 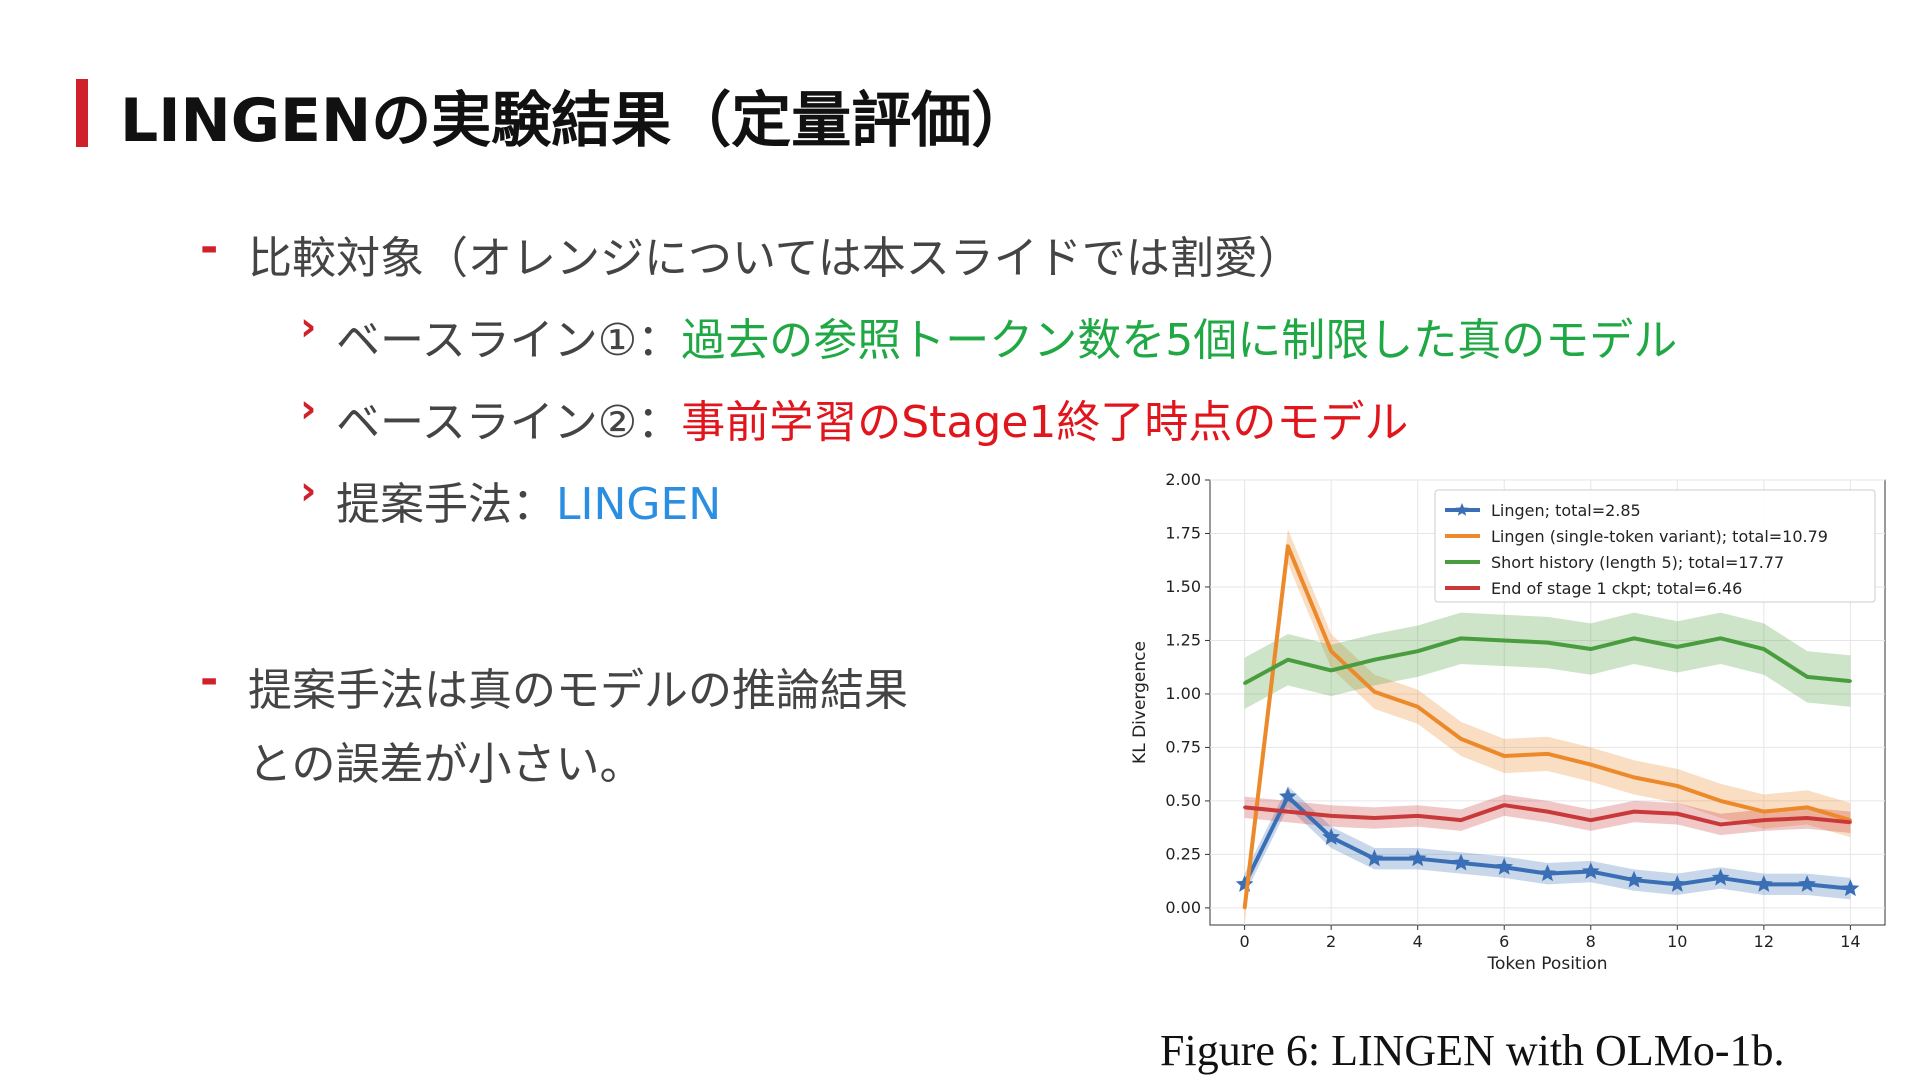 I want to click on baseline-1-label: ベースライン①：, so click(x=509, y=340).